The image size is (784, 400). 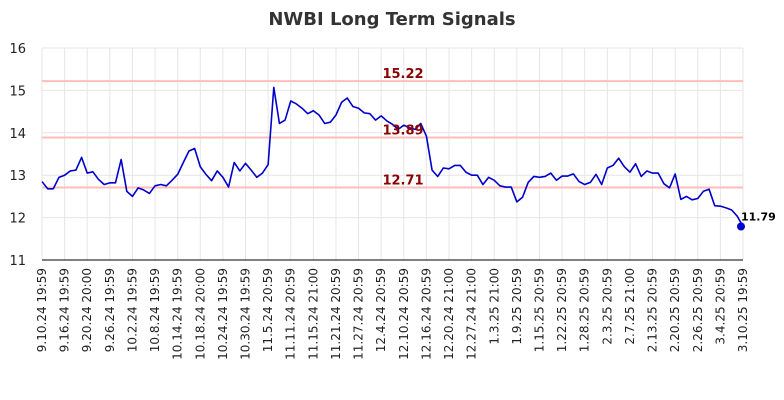 What do you see at coordinates (743, 310) in the screenshot?
I see `x-tick-label: 3.10.25 19:59` at bounding box center [743, 310].